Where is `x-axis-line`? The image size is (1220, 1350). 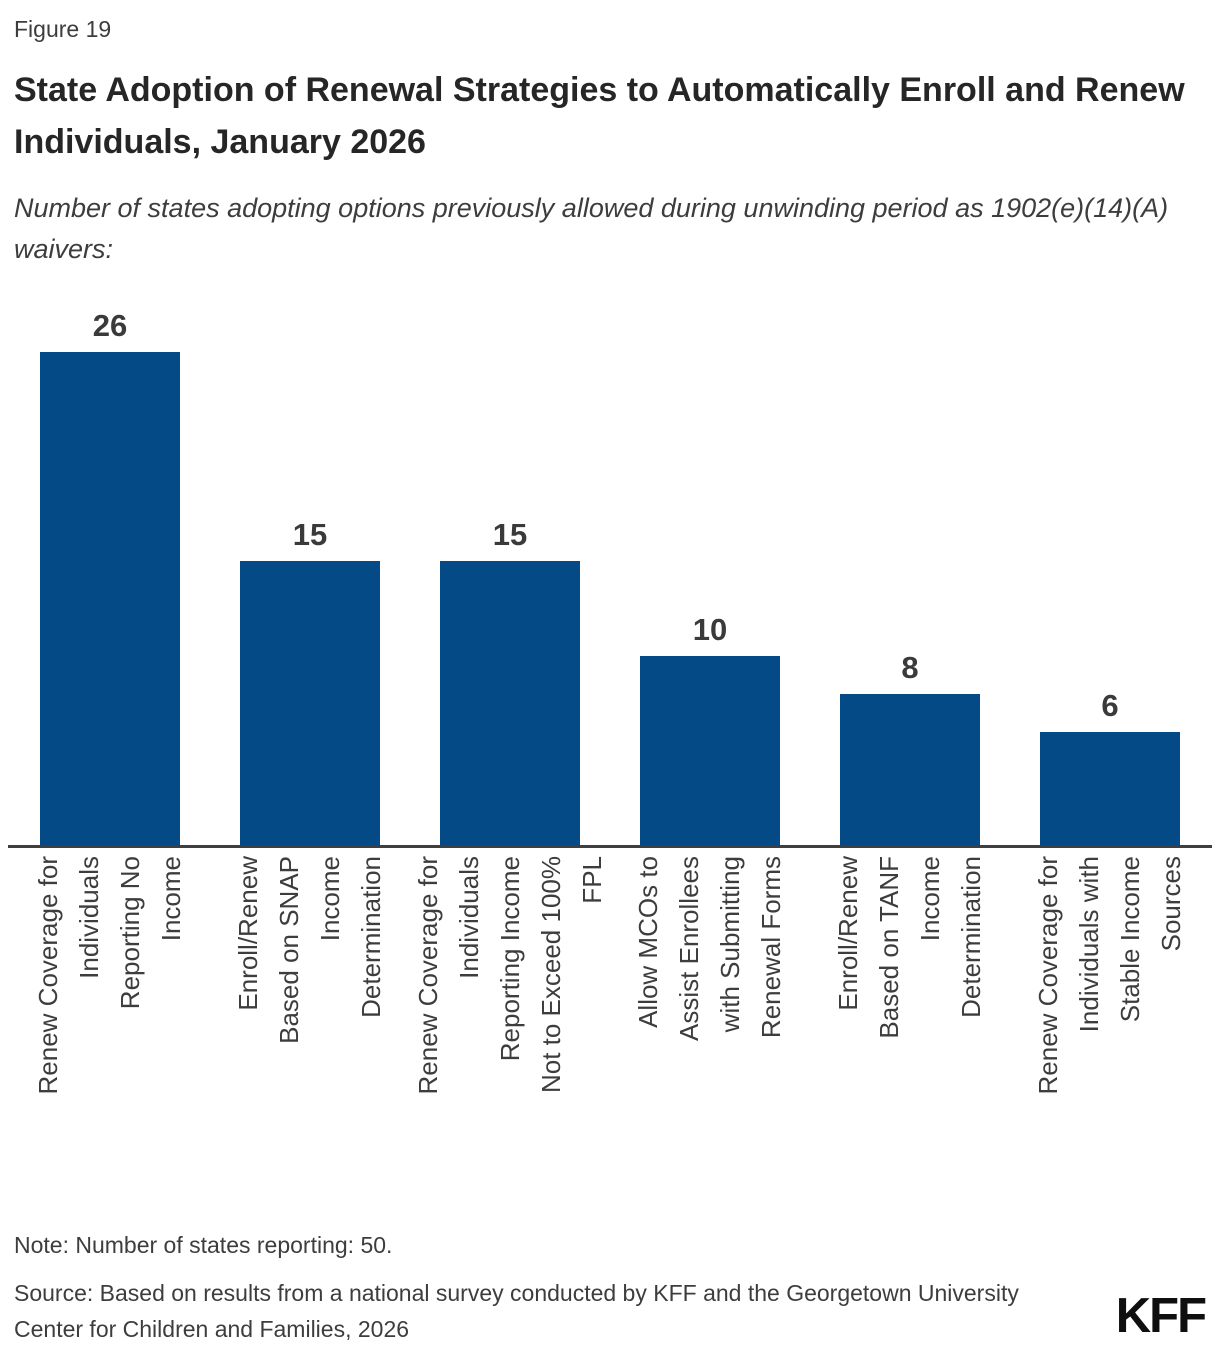
x-axis-line is located at coordinates (610, 846).